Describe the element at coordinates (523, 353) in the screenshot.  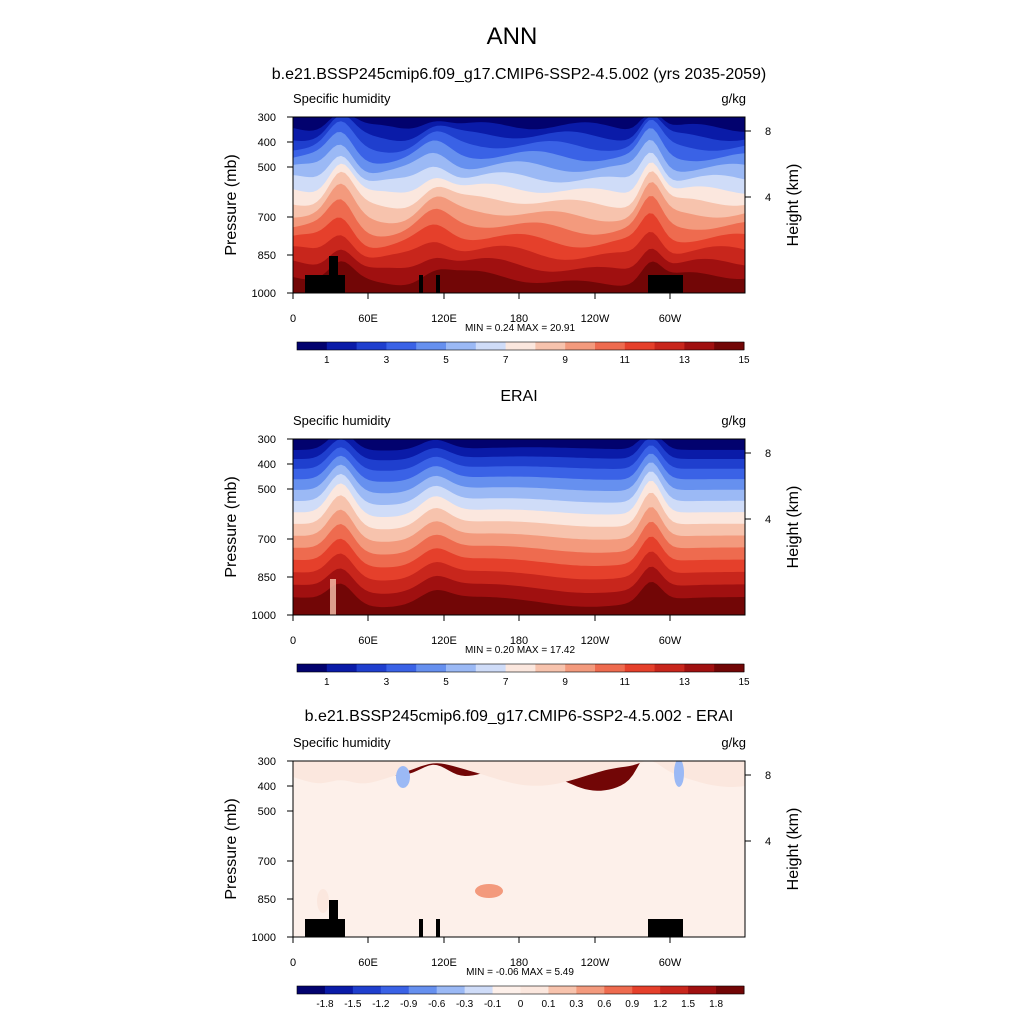
I see `colorbar: 1 3 5 7 9 11 13 15` at that location.